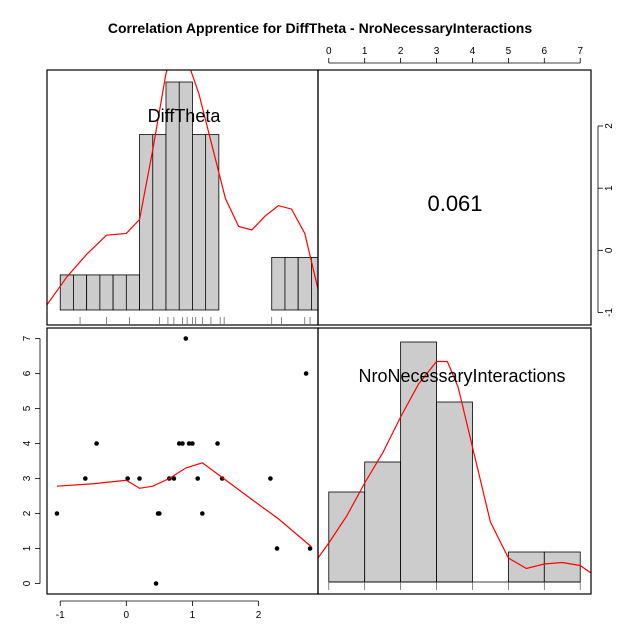 The height and width of the screenshot is (640, 640). I want to click on y-axis-tick-label-right: -1, so click(609, 312).